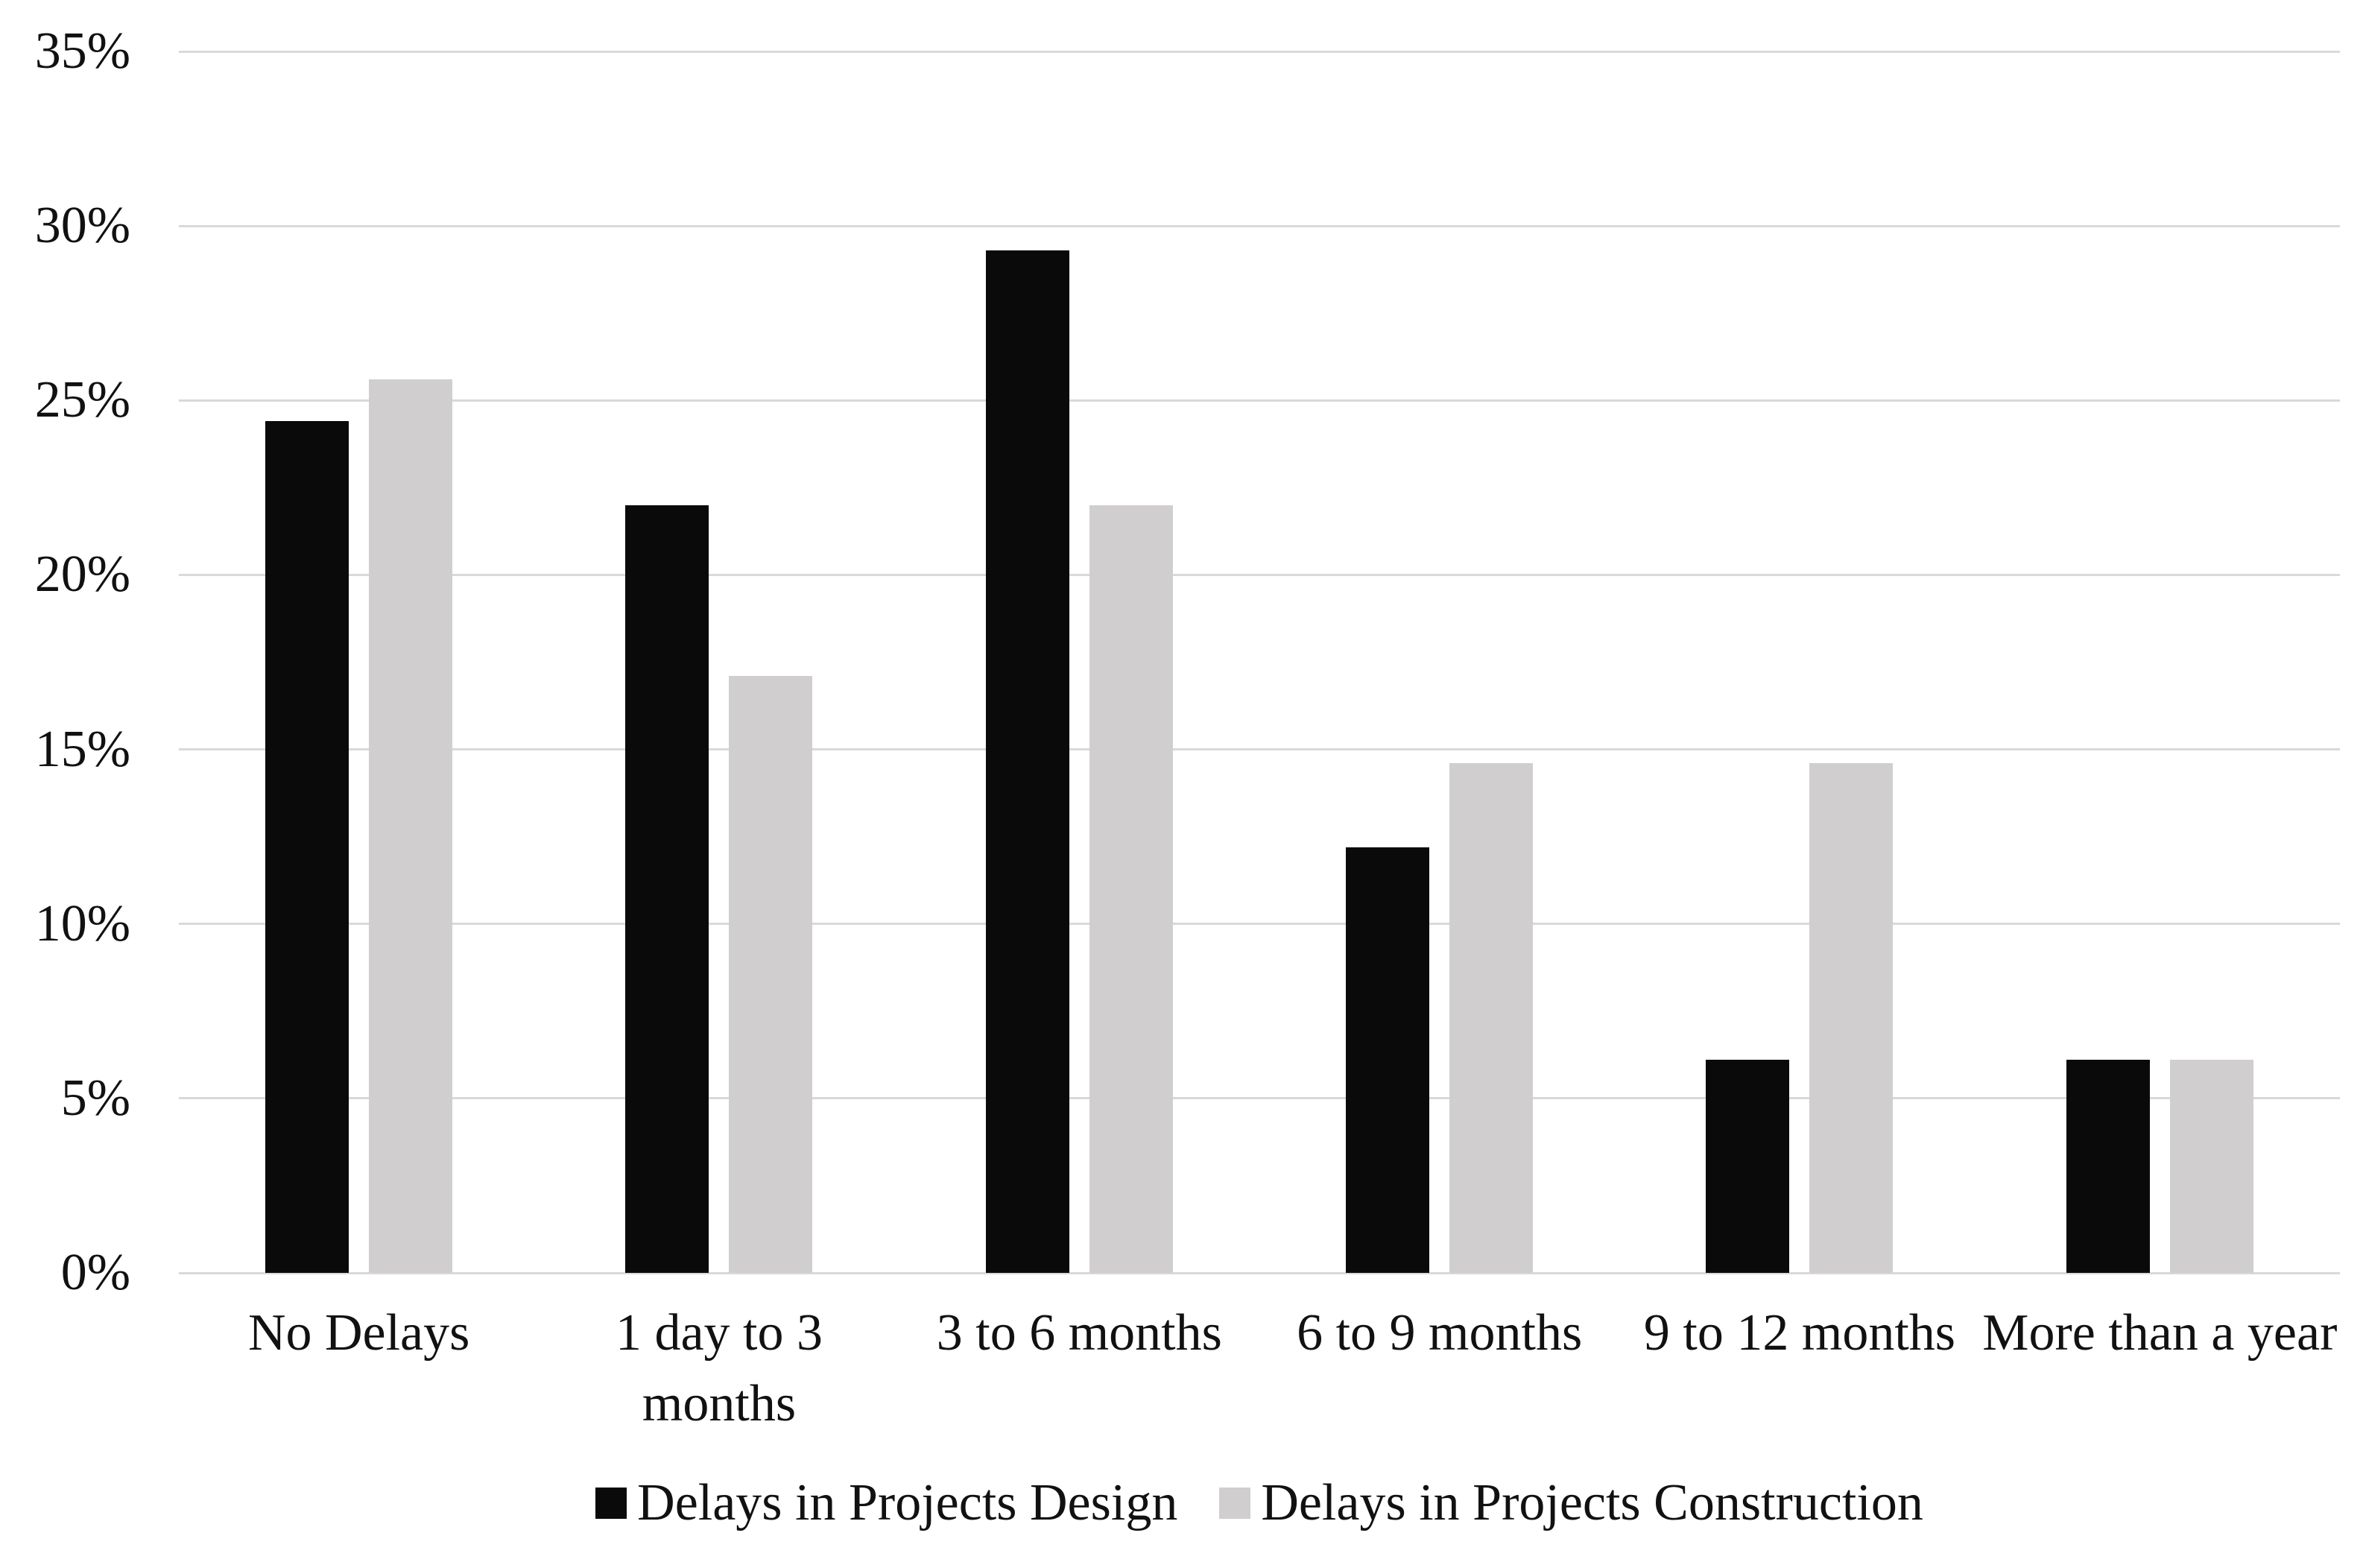 The height and width of the screenshot is (1568, 2363). Describe the element at coordinates (1440, 1333) in the screenshot. I see `x-tick-label: 6 to 9 months` at that location.